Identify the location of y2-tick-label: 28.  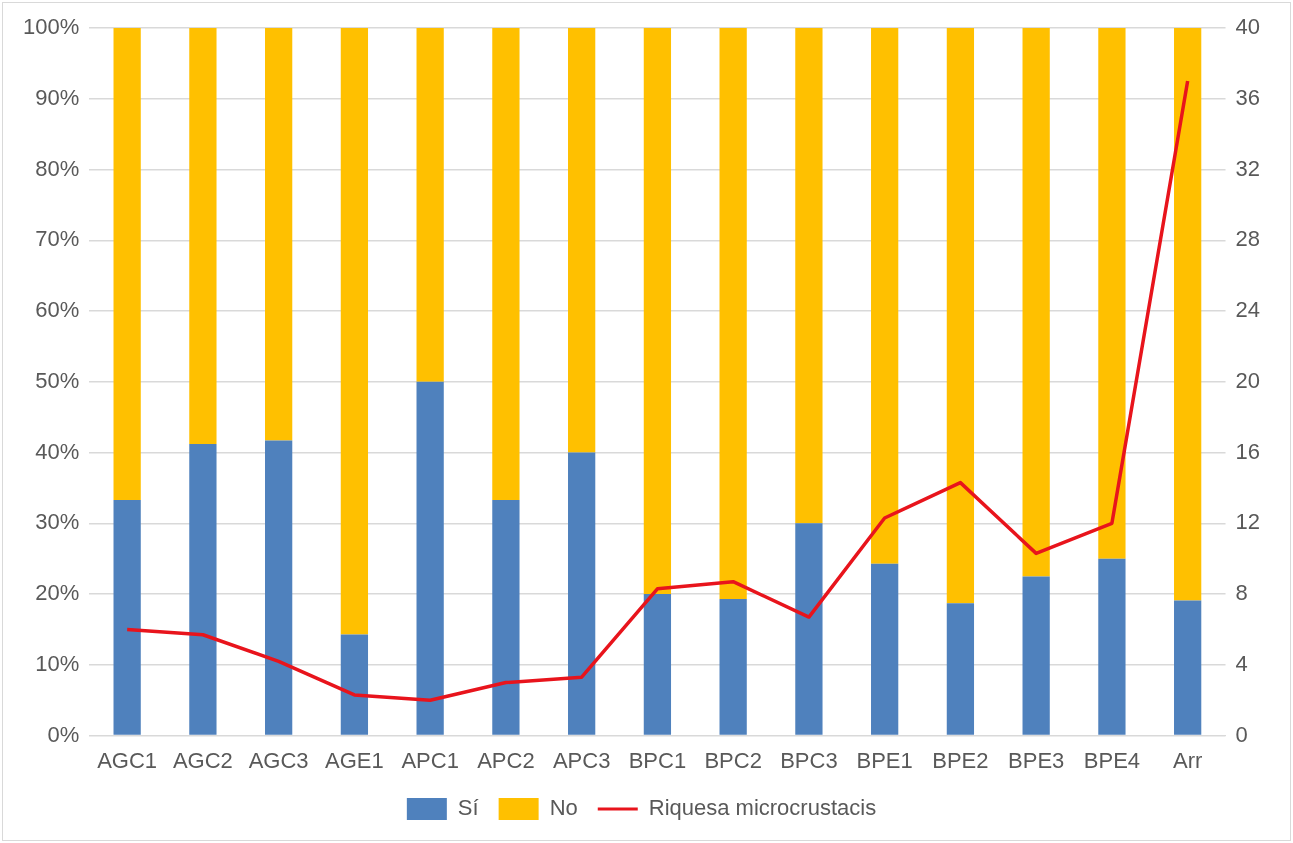
(1248, 239).